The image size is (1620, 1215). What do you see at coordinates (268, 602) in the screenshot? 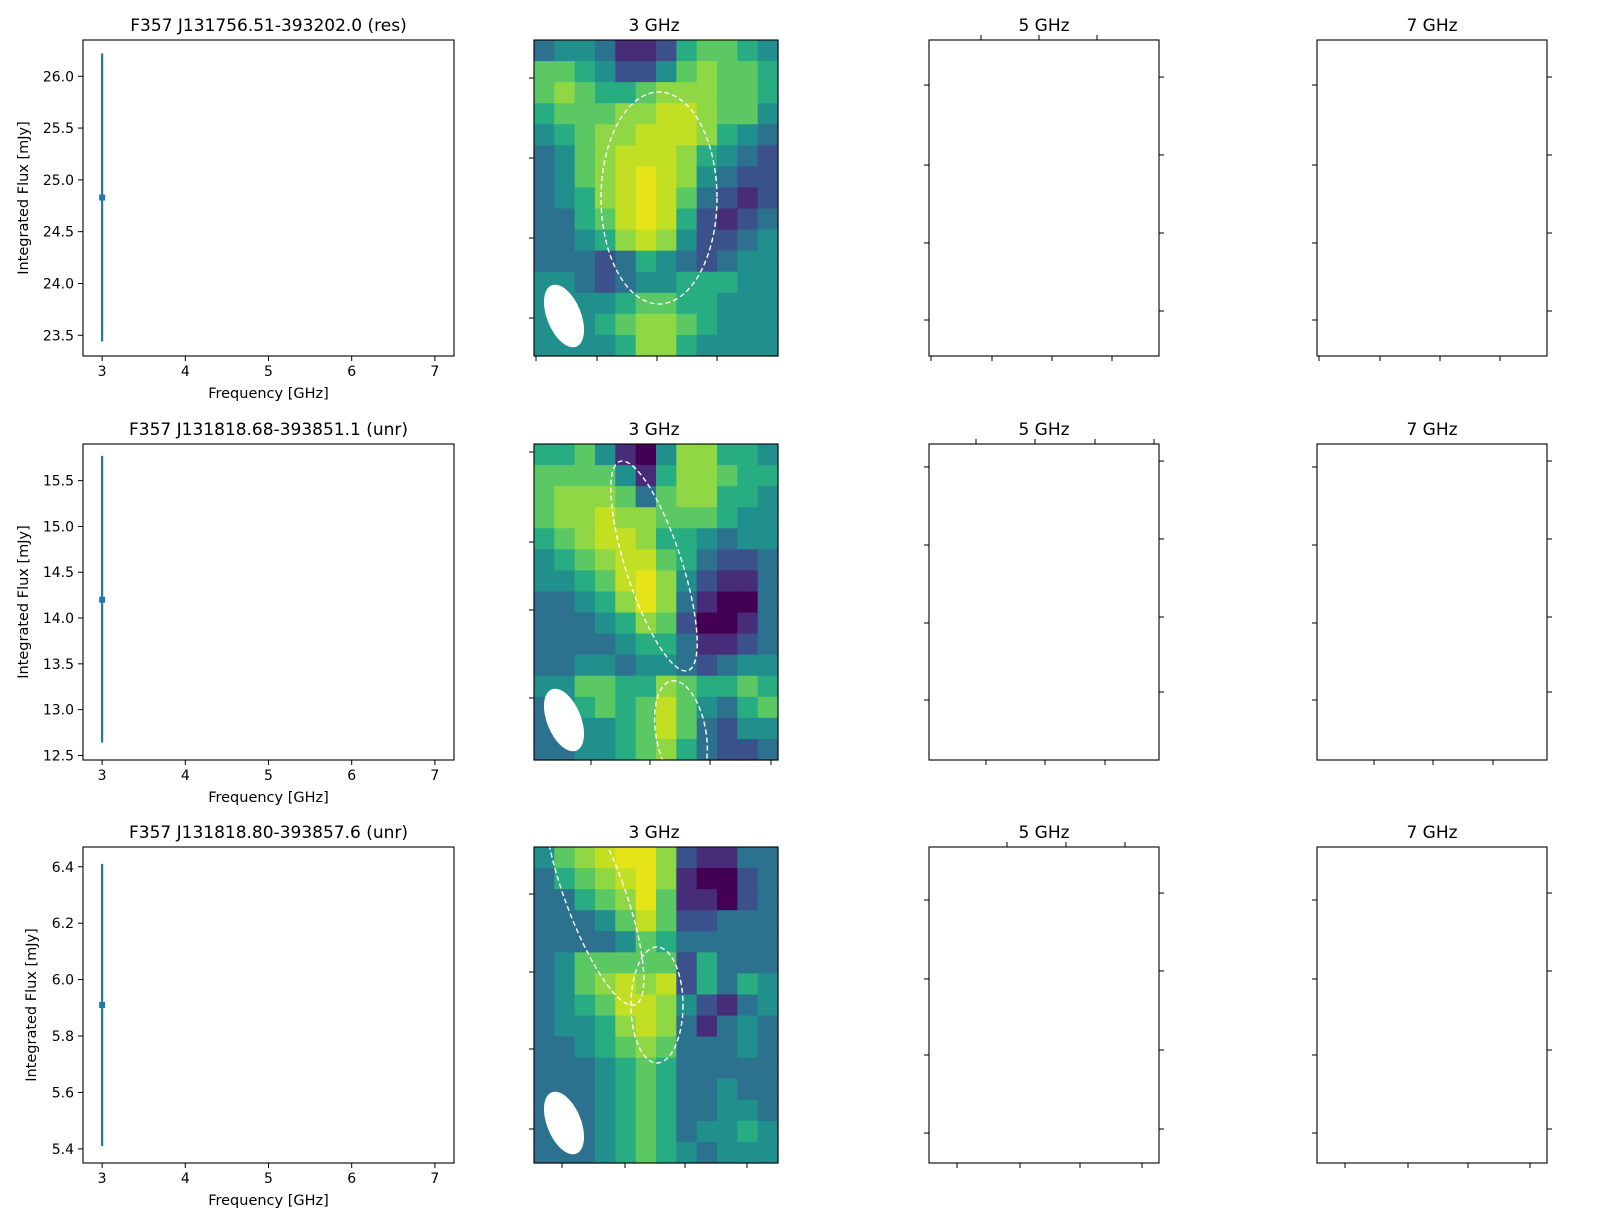
I see `plot-frame` at bounding box center [268, 602].